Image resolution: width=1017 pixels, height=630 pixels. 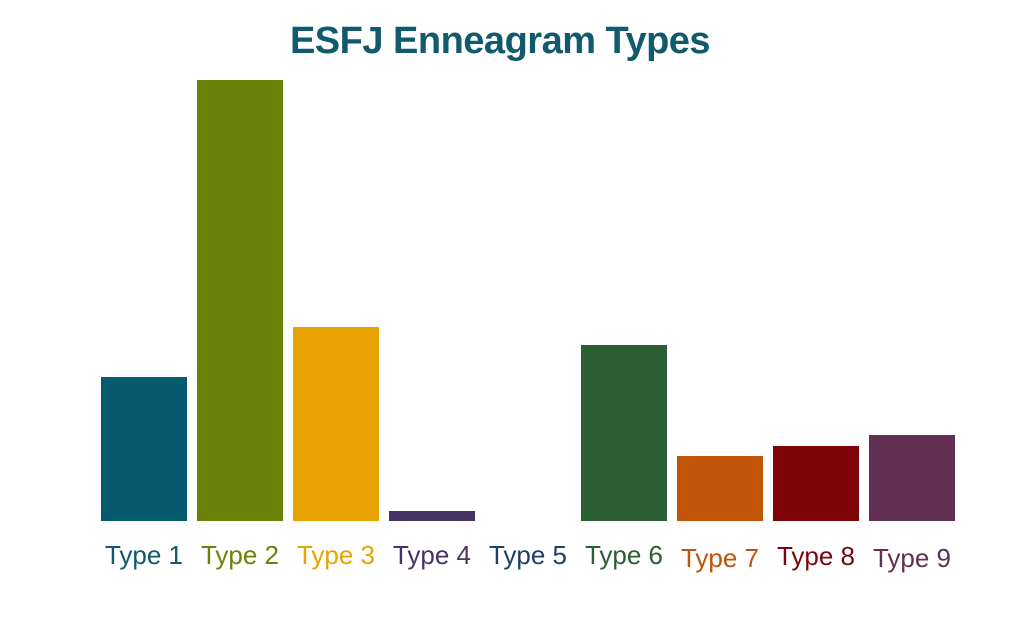 What do you see at coordinates (816, 556) in the screenshot?
I see `x-label-type-8: Type 8` at bounding box center [816, 556].